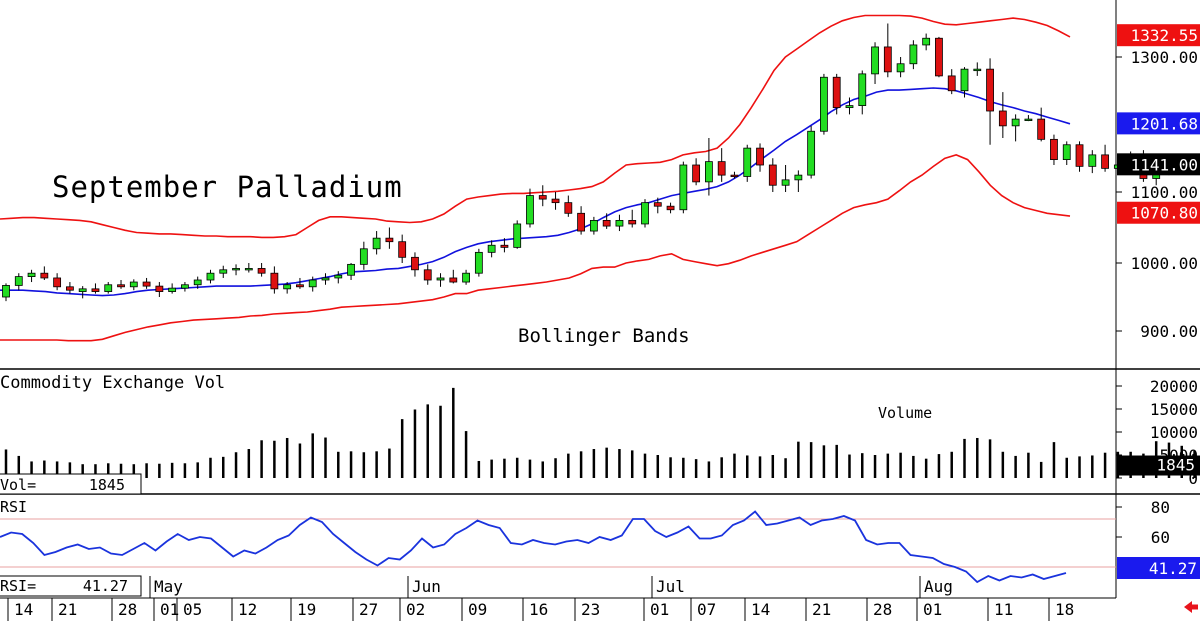 This screenshot has width=1200, height=622. Describe the element at coordinates (23, 609) in the screenshot. I see `date-tick-label: 14` at that location.